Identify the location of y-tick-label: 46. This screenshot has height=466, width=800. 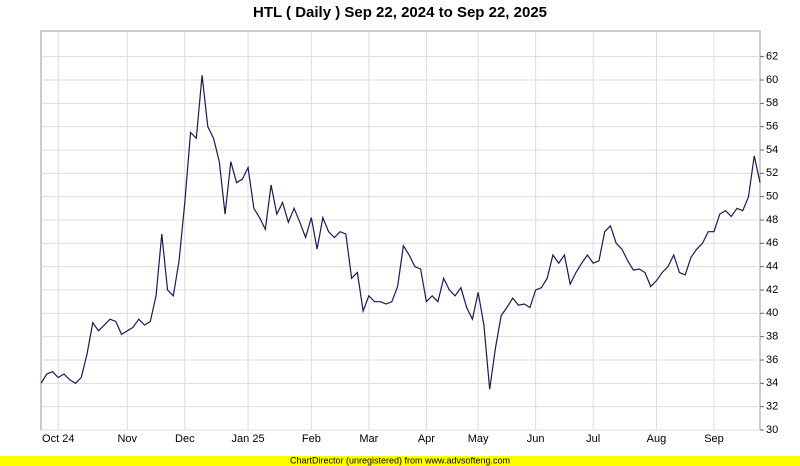
(772, 243).